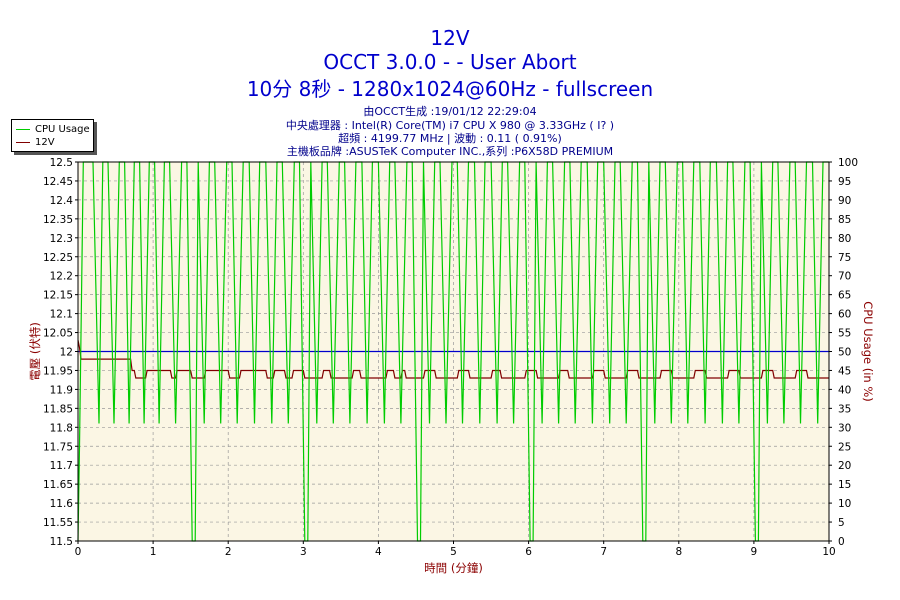 Image resolution: width=900 pixels, height=600 pixels. I want to click on x-axis-label: 時間 (分鐘), so click(453, 568).